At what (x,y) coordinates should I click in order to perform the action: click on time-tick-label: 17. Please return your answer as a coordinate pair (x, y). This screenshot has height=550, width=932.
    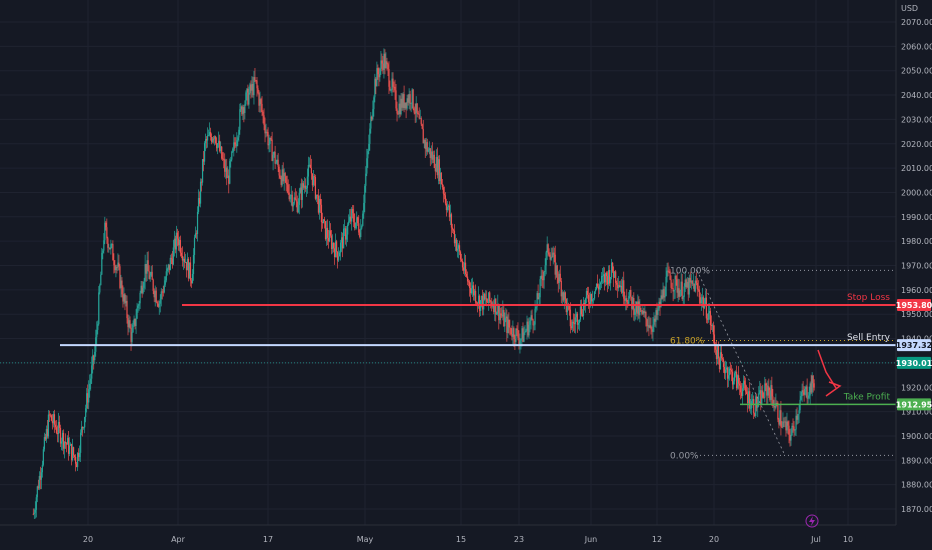
    Looking at the image, I should click on (268, 539).